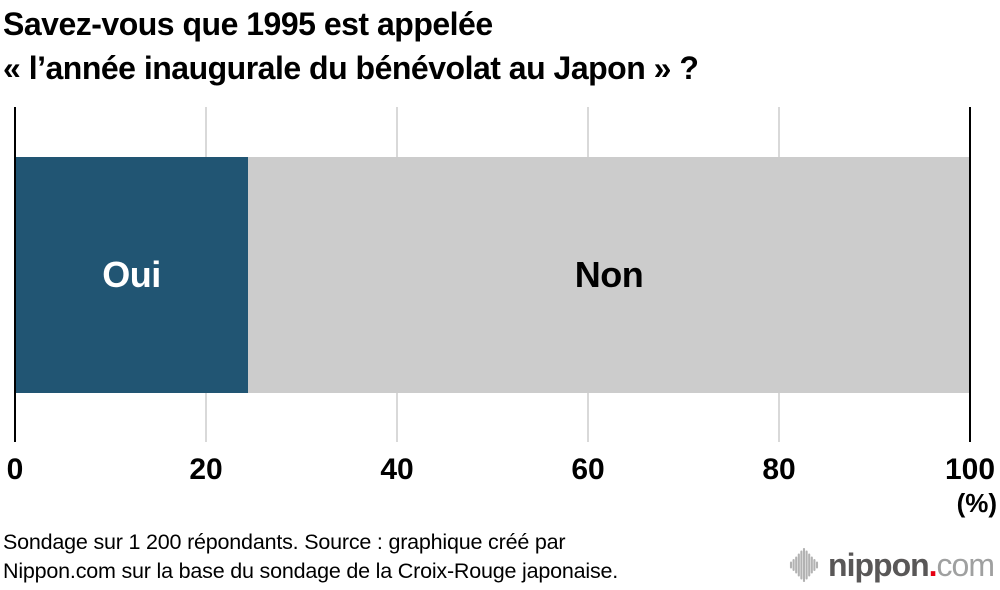  Describe the element at coordinates (132, 275) in the screenshot. I see `bar-segment-oui: Oui` at that location.